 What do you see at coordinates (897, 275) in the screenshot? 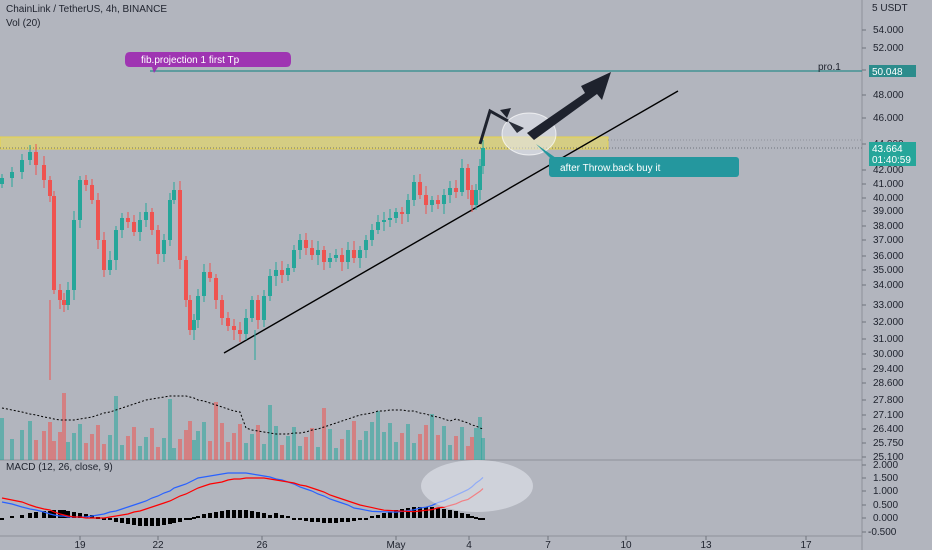
I see `price-scale` at bounding box center [897, 275].